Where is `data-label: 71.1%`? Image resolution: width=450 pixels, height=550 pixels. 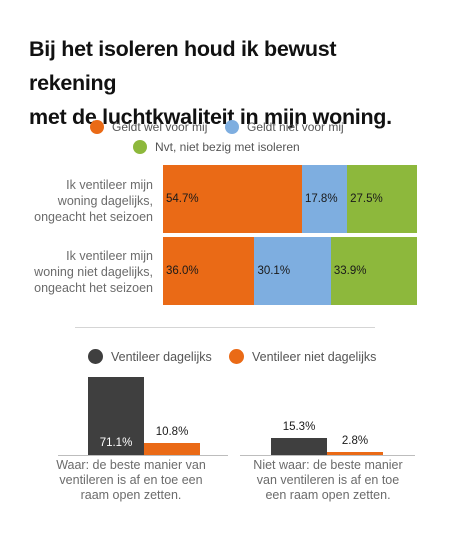
data-label: 71.1% is located at coordinates (116, 443).